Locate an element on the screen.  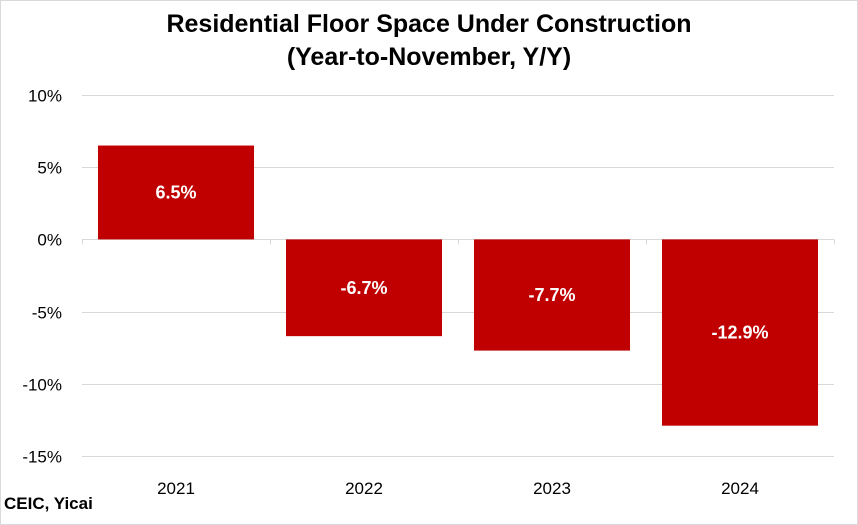
y-tick-label: -10% is located at coordinates (42, 385).